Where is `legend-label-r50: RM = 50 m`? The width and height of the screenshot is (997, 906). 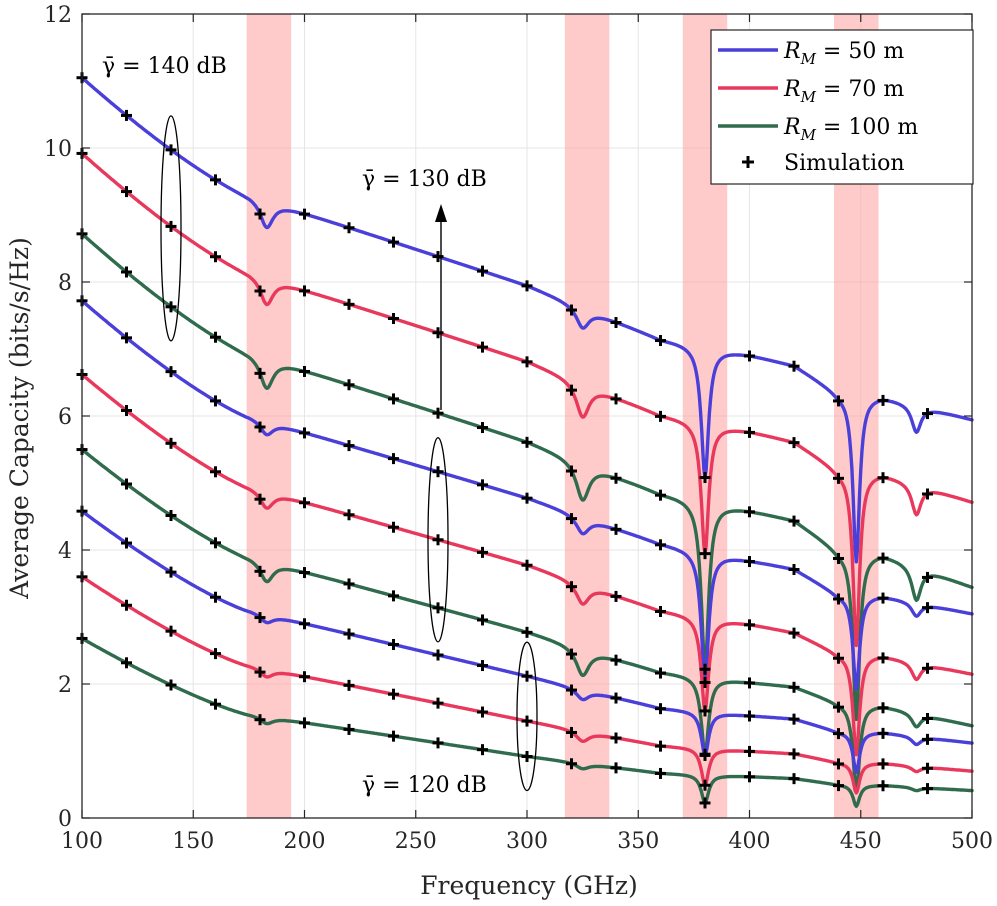 legend-label-r50: RM = 50 m is located at coordinates (843, 53).